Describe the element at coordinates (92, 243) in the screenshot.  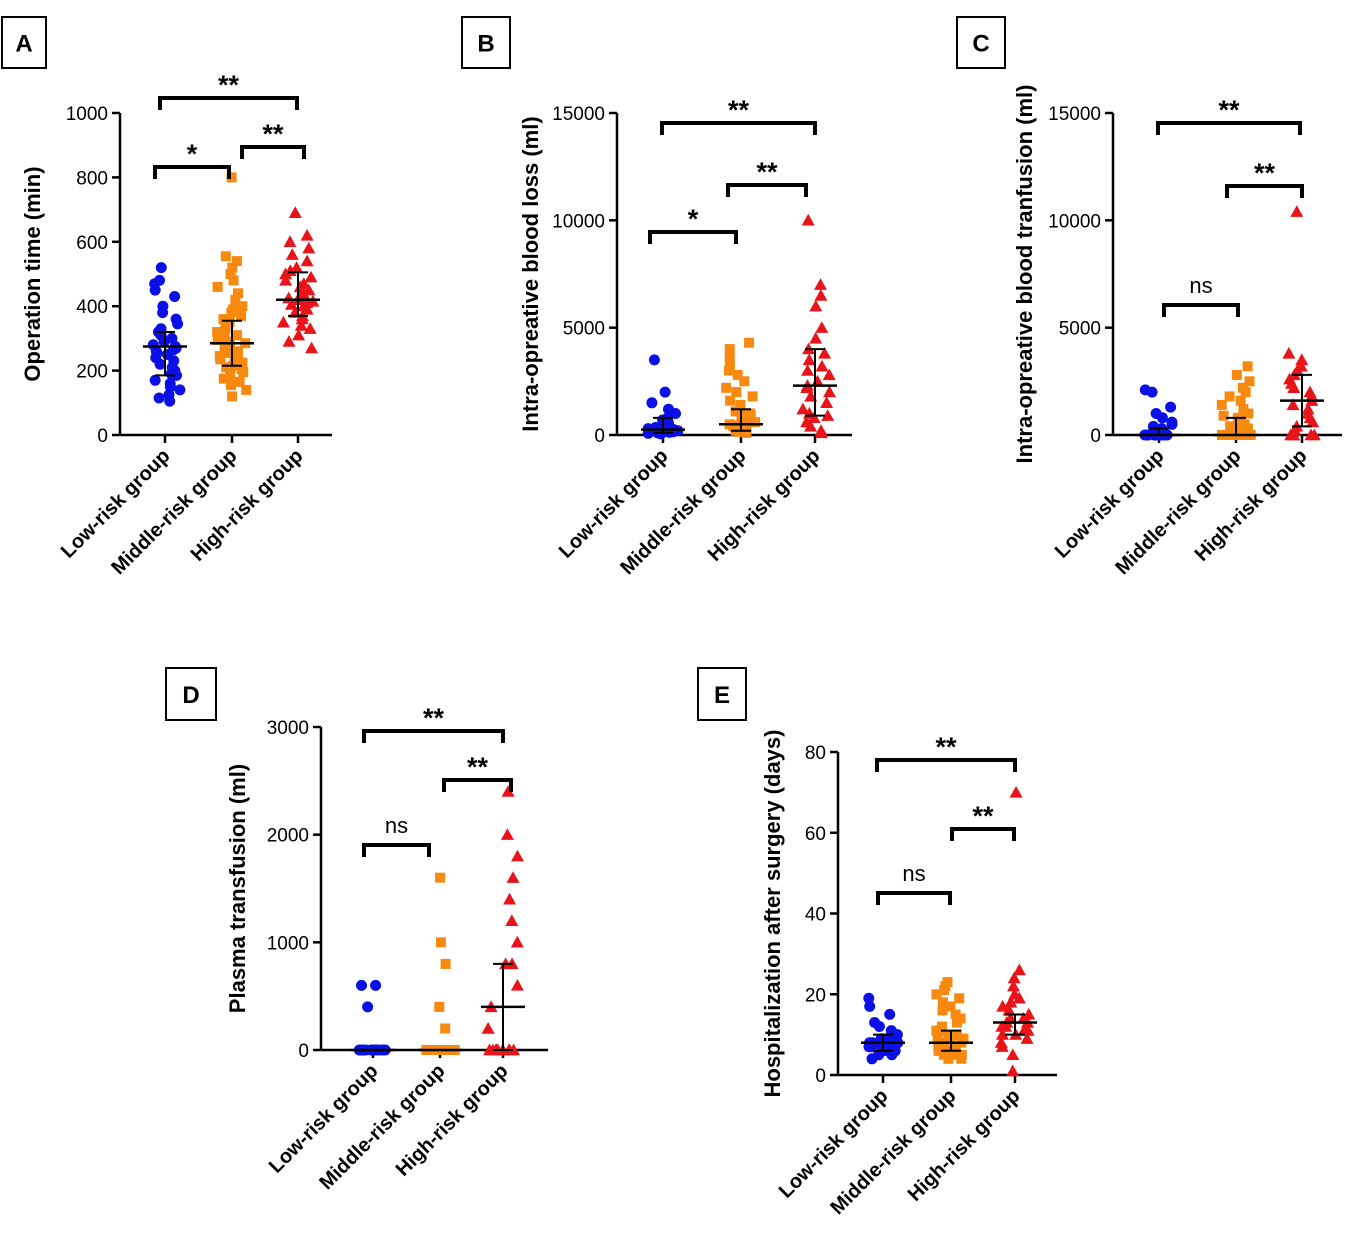
I see `y-tick-label: 600` at that location.